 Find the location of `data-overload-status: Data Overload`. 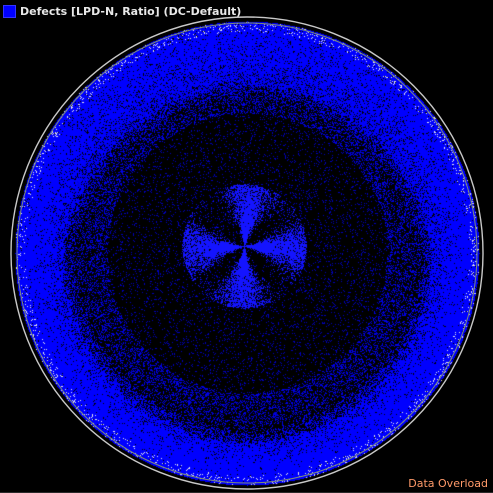

data-overload-status: Data Overload is located at coordinates (448, 483).